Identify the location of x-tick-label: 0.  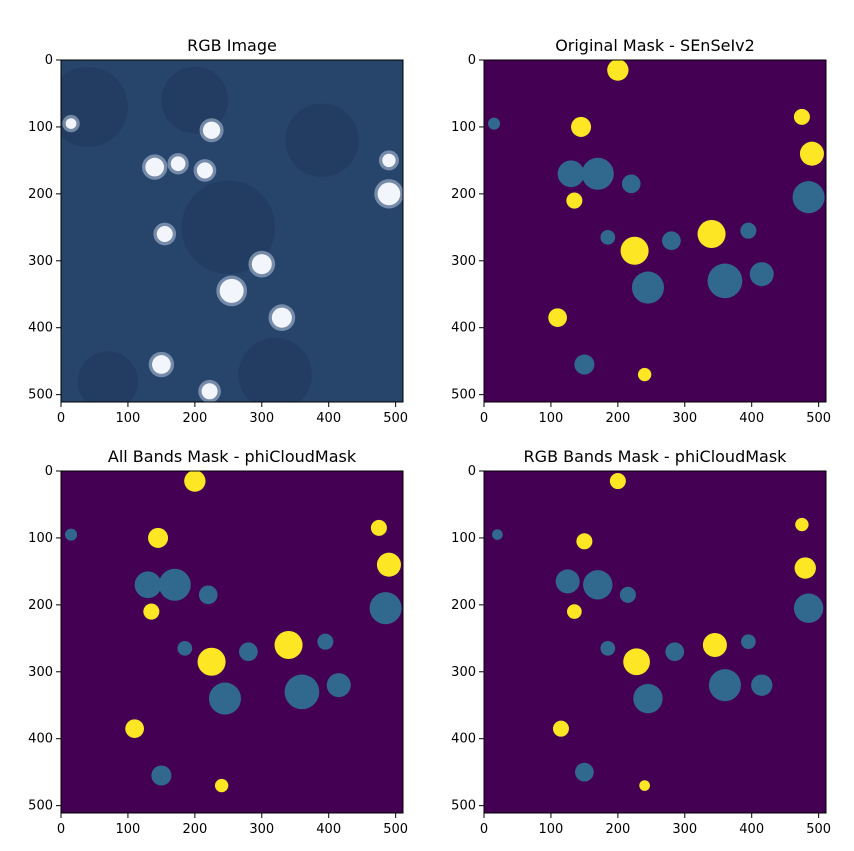
(61, 829).